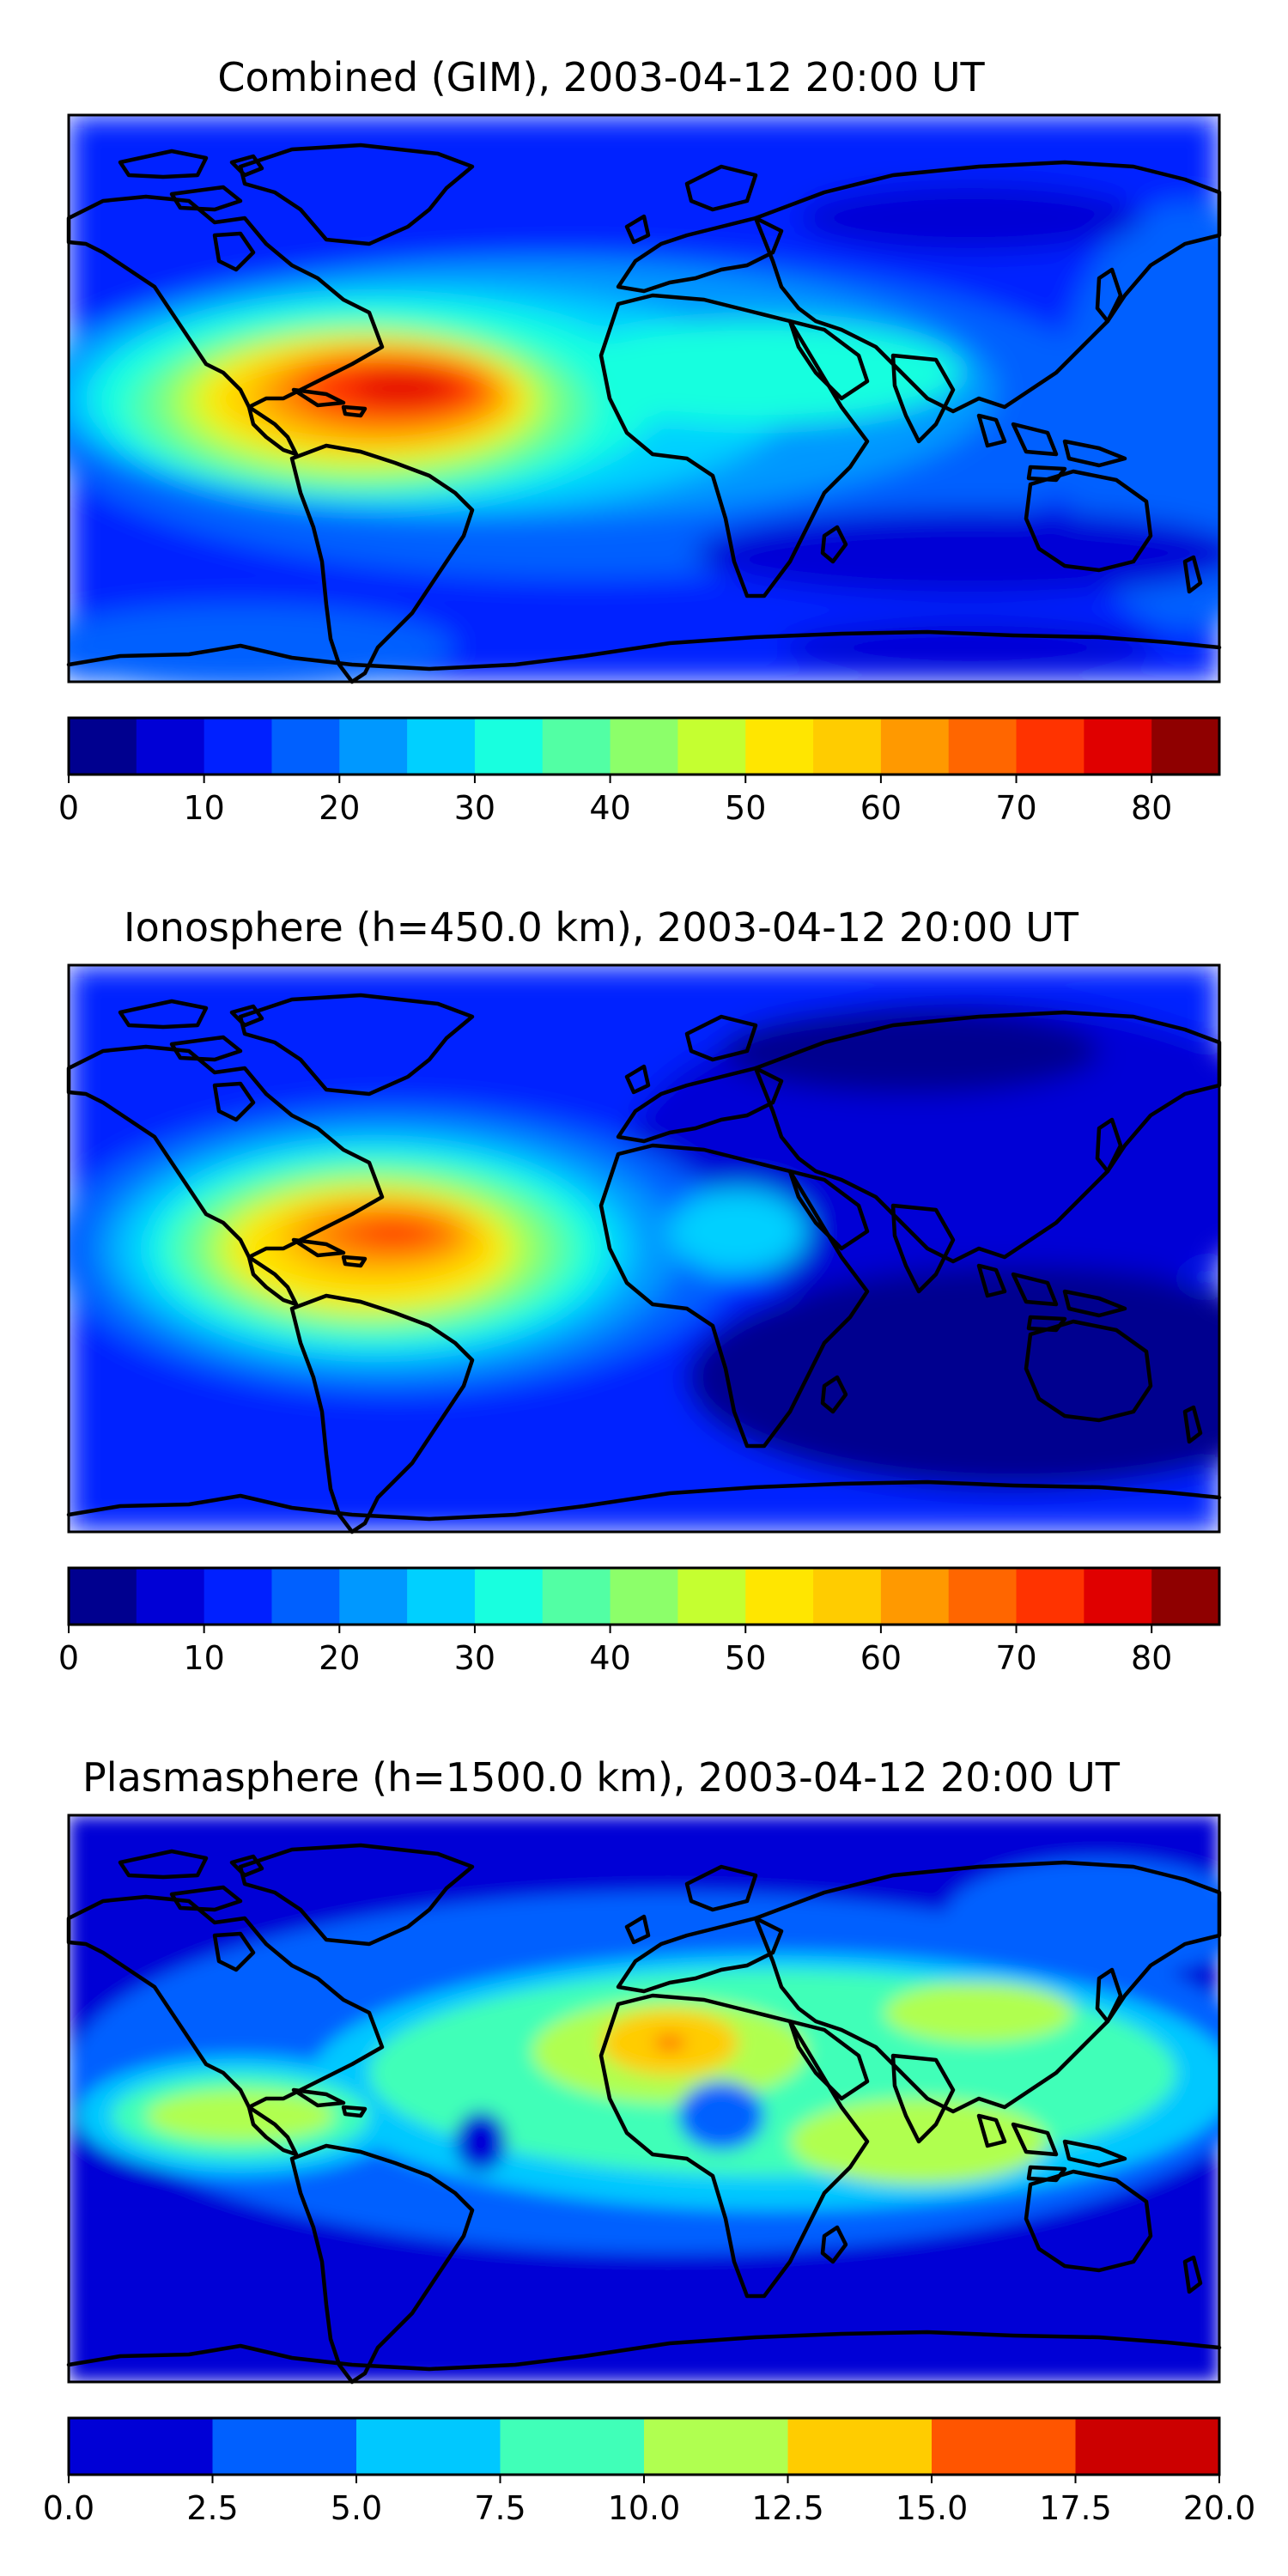 This screenshot has width=1288, height=2576. Describe the element at coordinates (1219, 2508) in the screenshot. I see `colorbar-tick-label: 20.0` at that location.